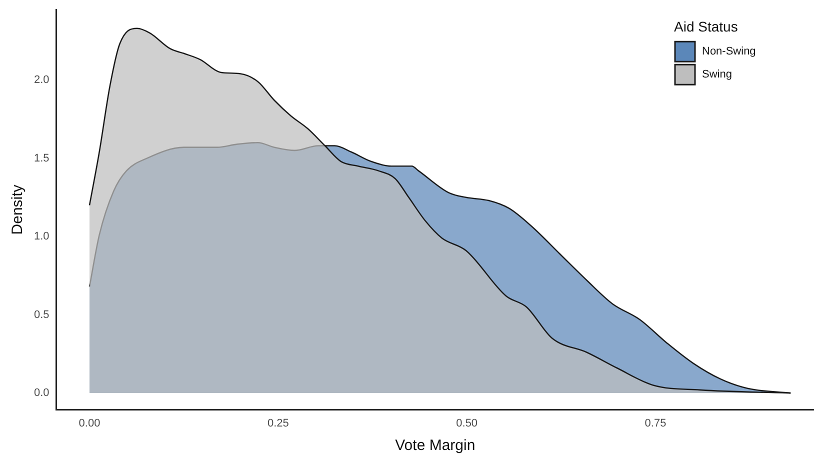  What do you see at coordinates (42, 236) in the screenshot?
I see `y-tick-label: 1.0` at bounding box center [42, 236].